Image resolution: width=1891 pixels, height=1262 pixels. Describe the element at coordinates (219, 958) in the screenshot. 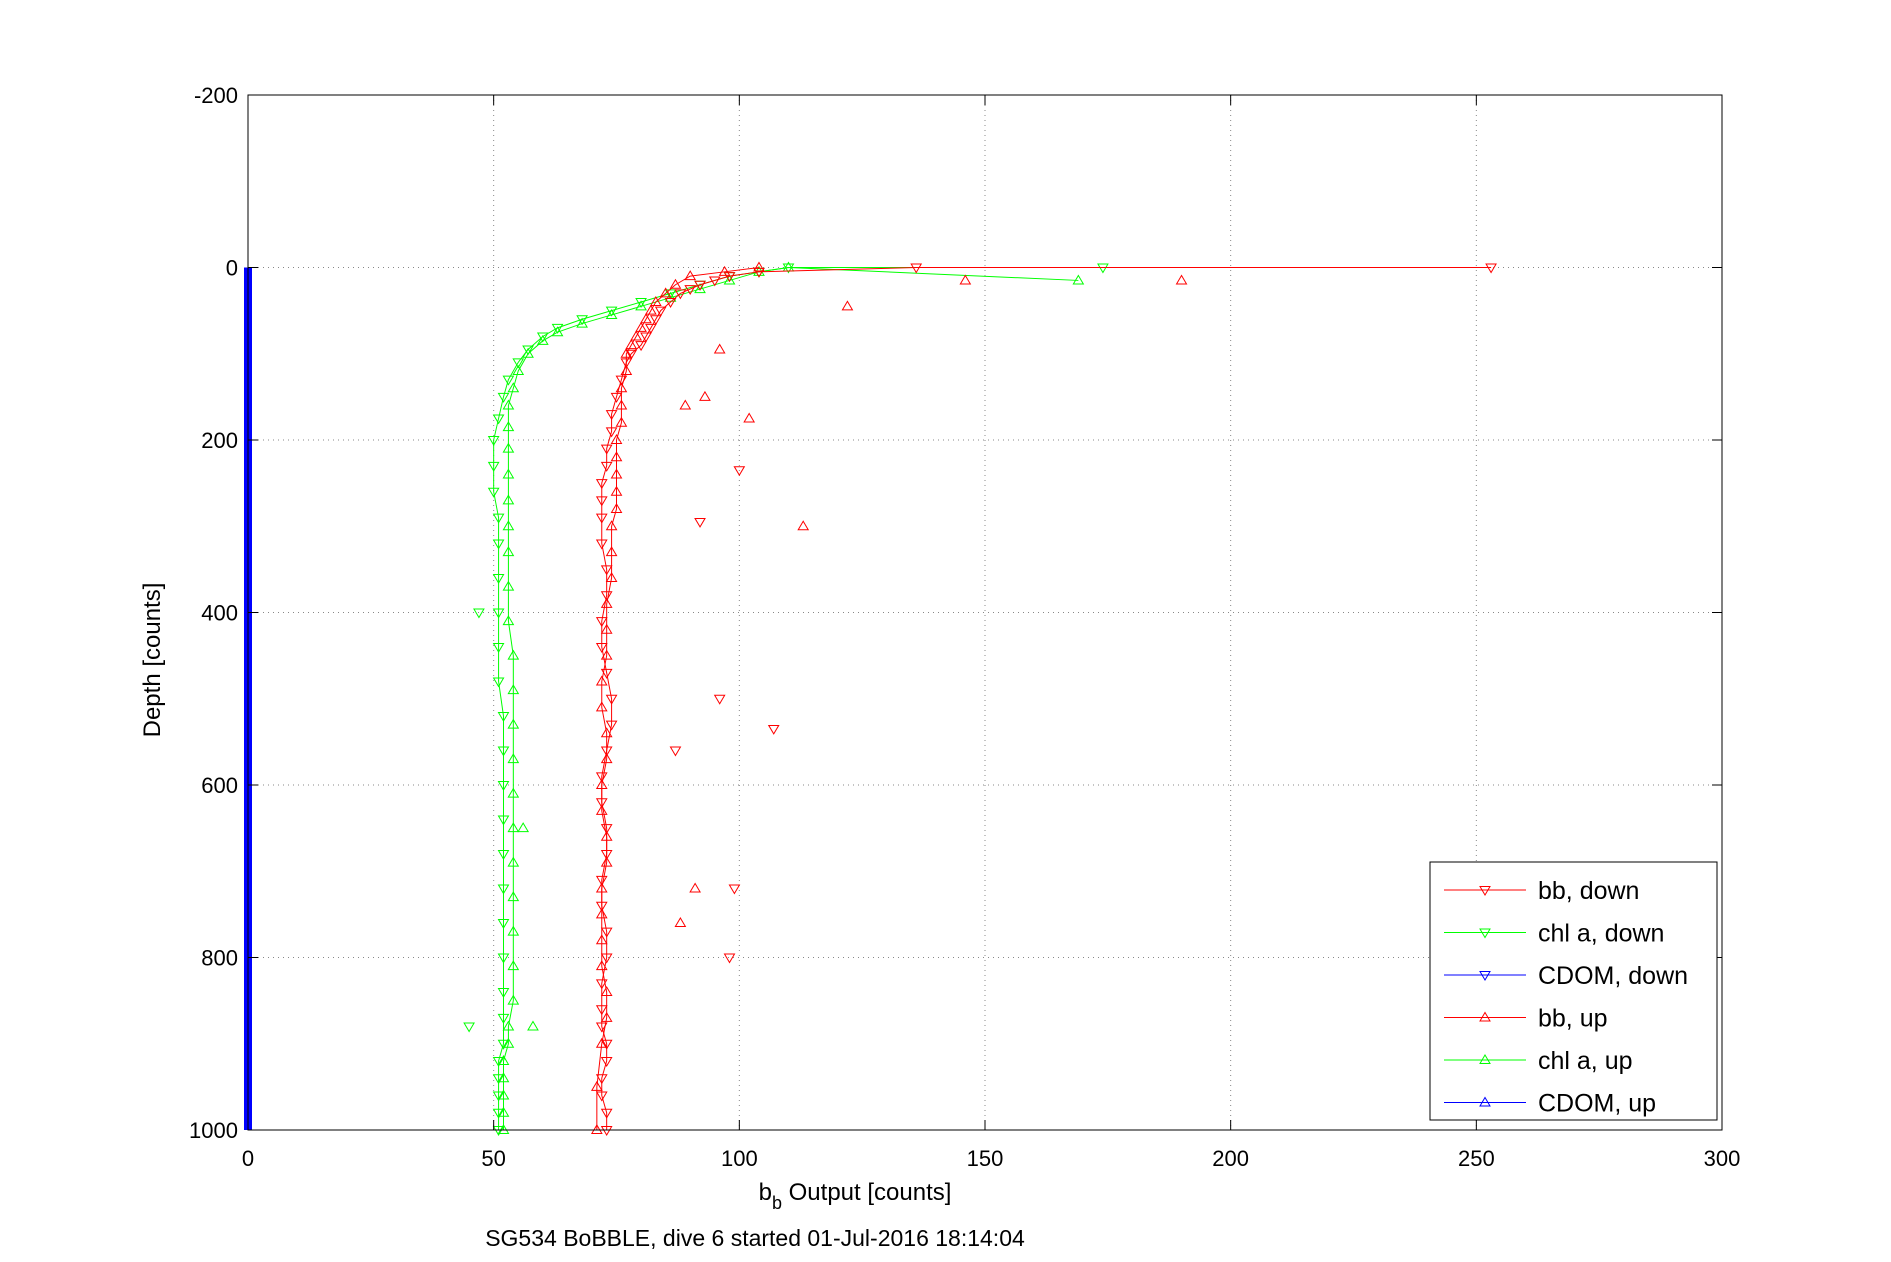

I see `y-tick-label: 800` at that location.